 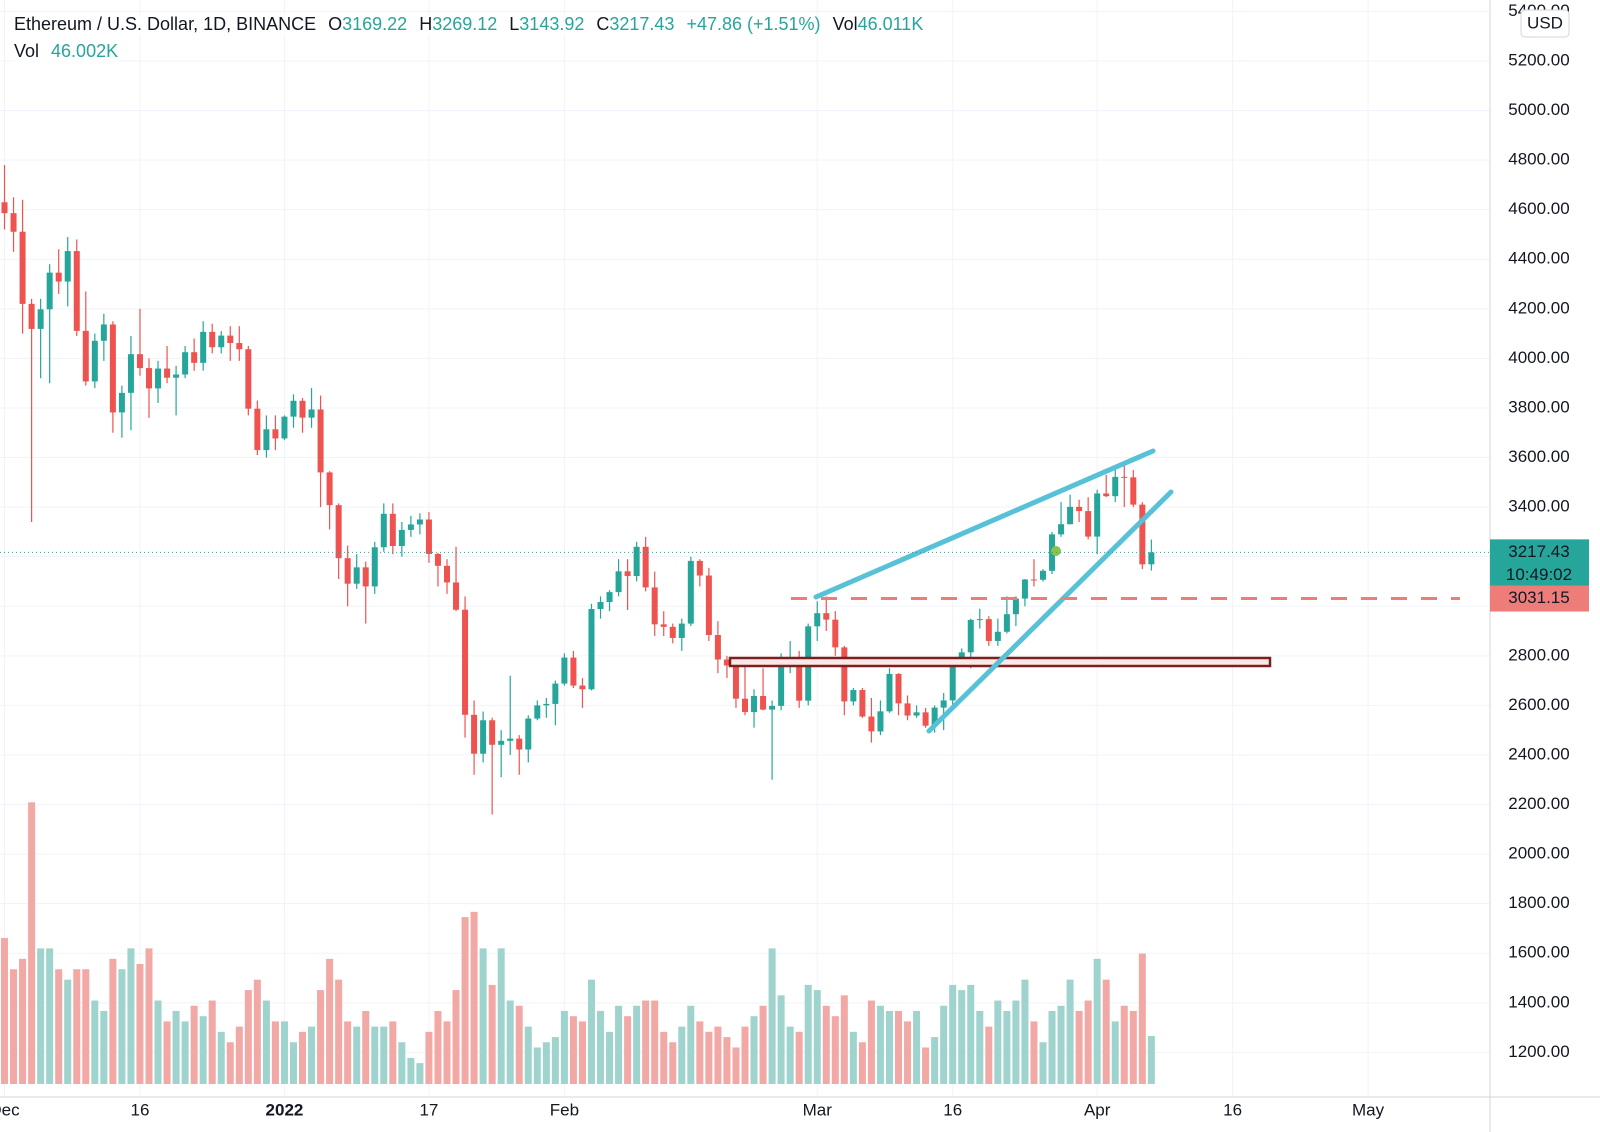 I want to click on price-line-box, so click(x=1539, y=598).